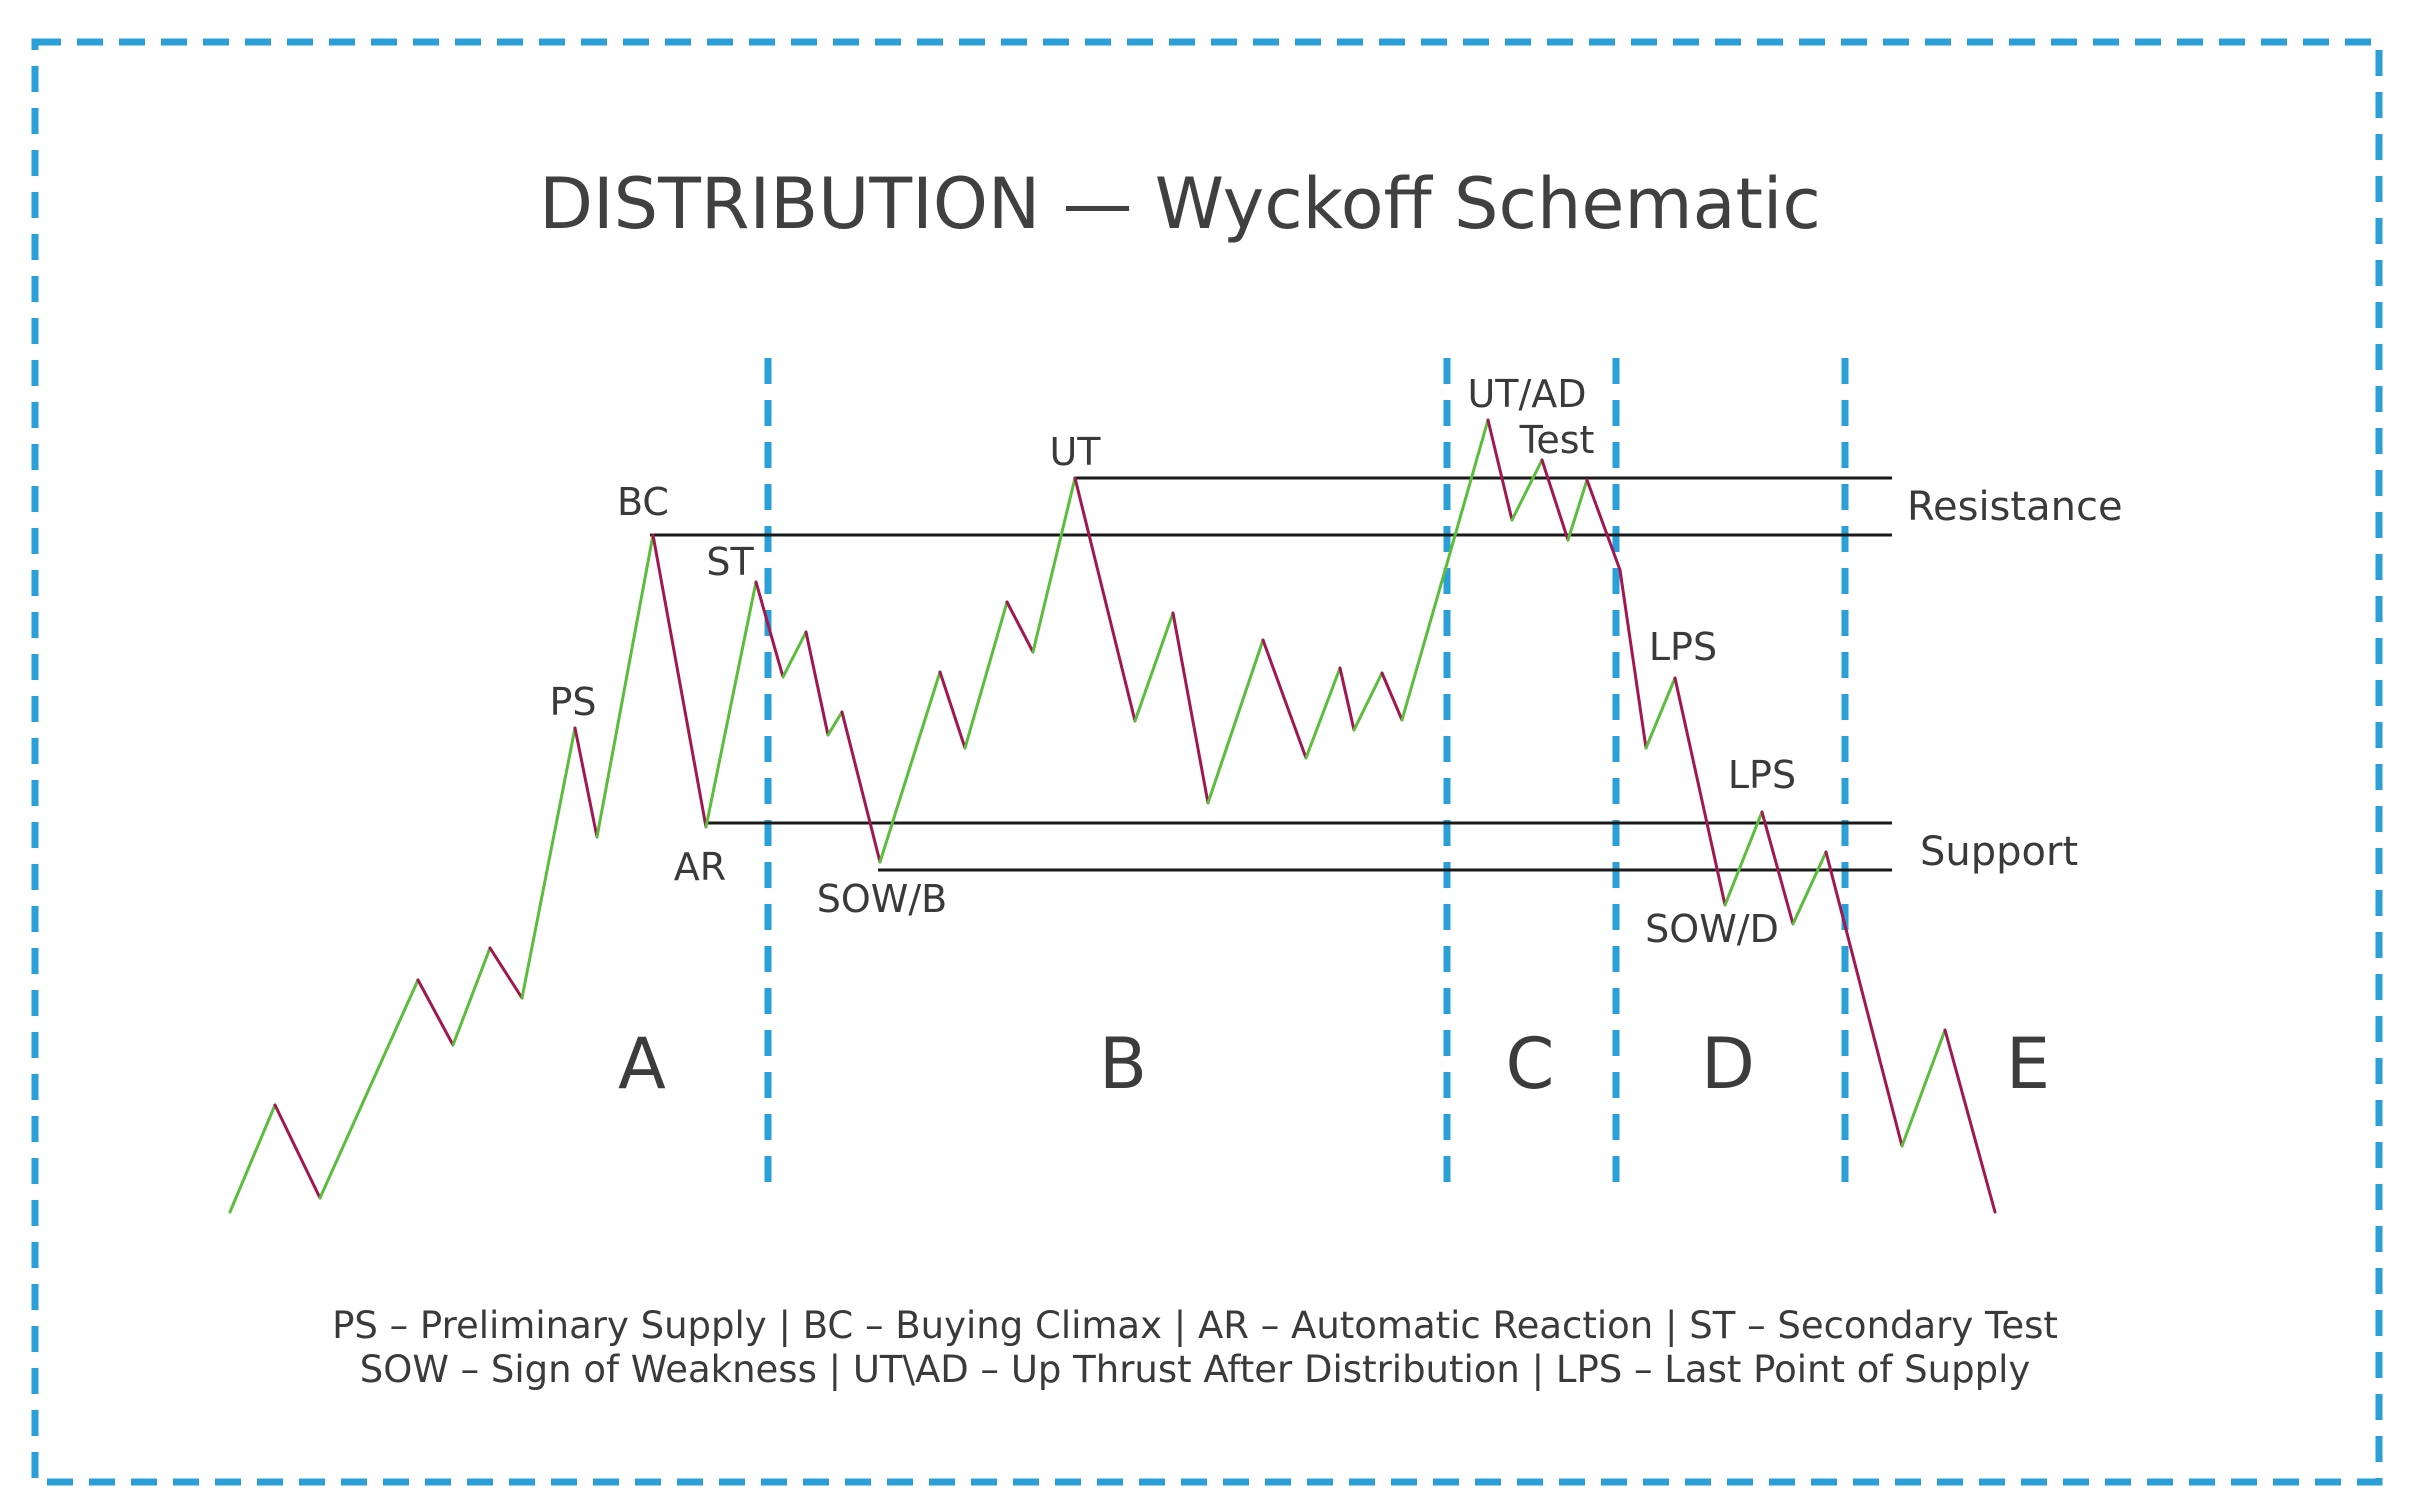  I want to click on label-lps-1: LPS, so click(1683, 647).